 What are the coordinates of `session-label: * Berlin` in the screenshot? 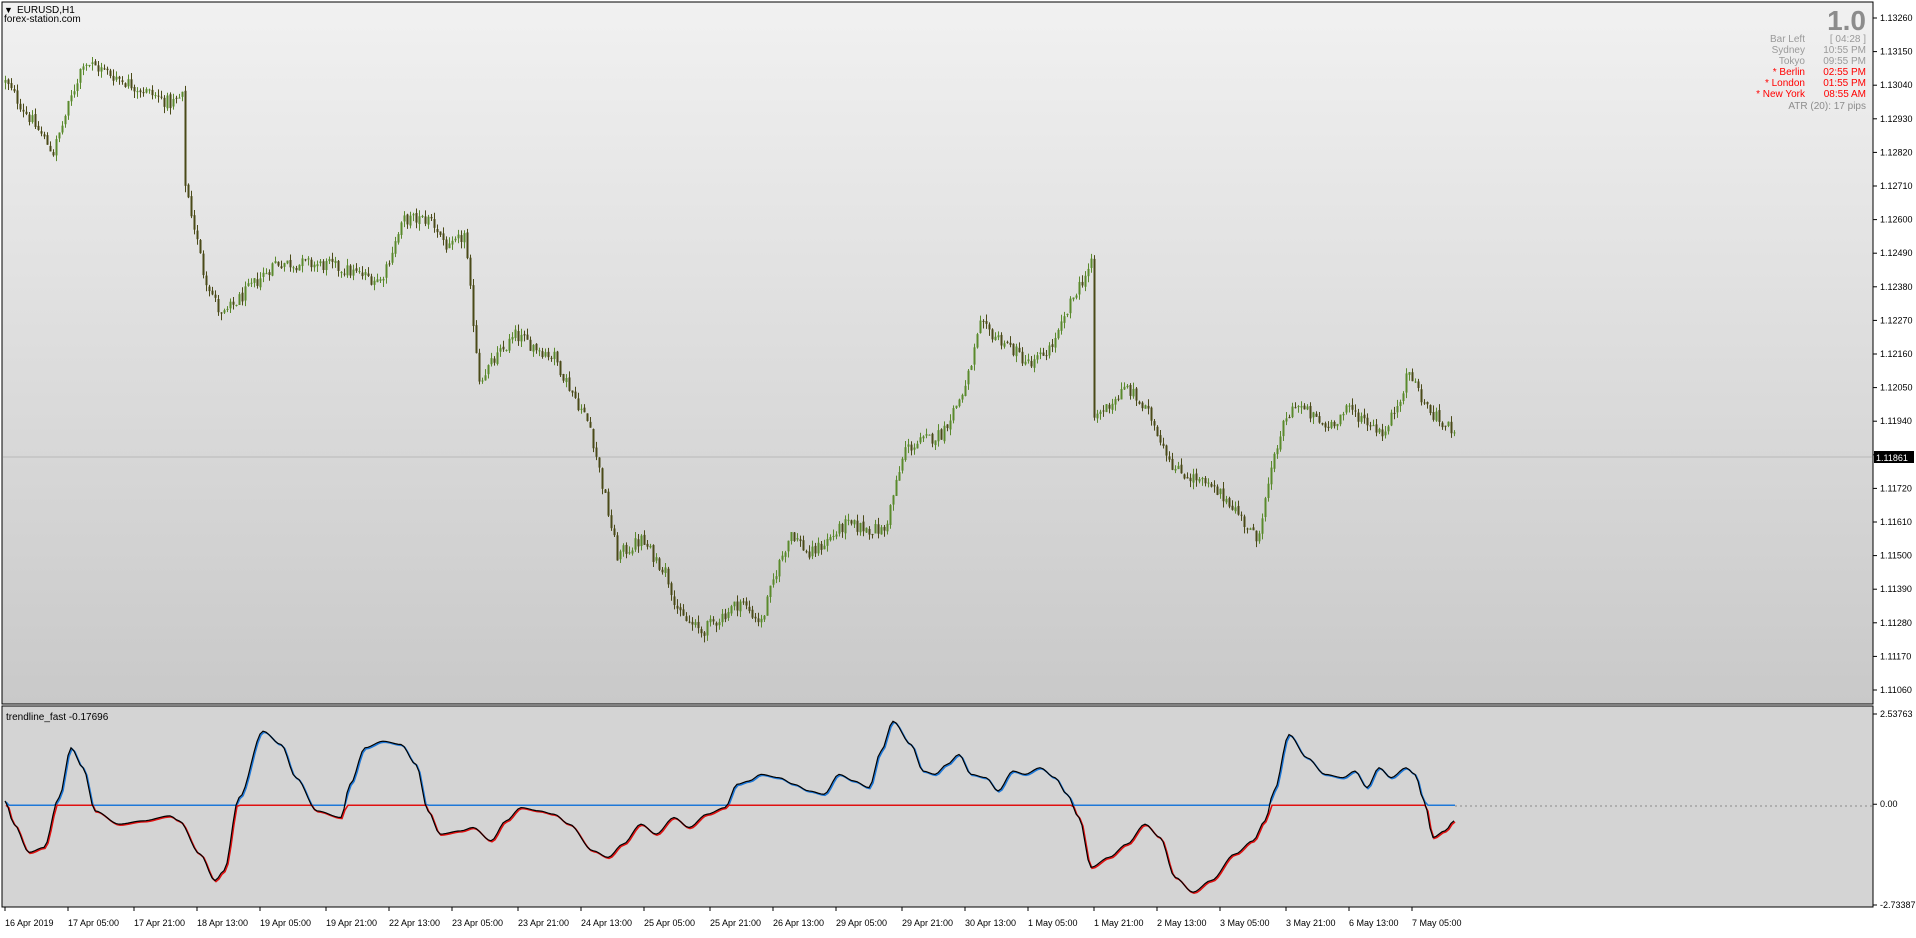 It's located at (1789, 72).